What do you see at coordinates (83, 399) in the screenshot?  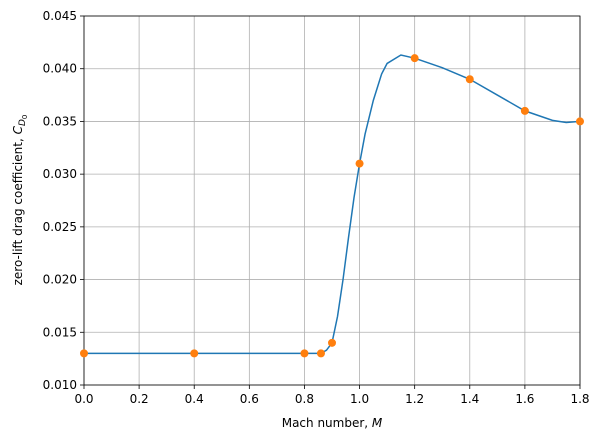 I see `x-tick-label: 0.0` at bounding box center [83, 399].